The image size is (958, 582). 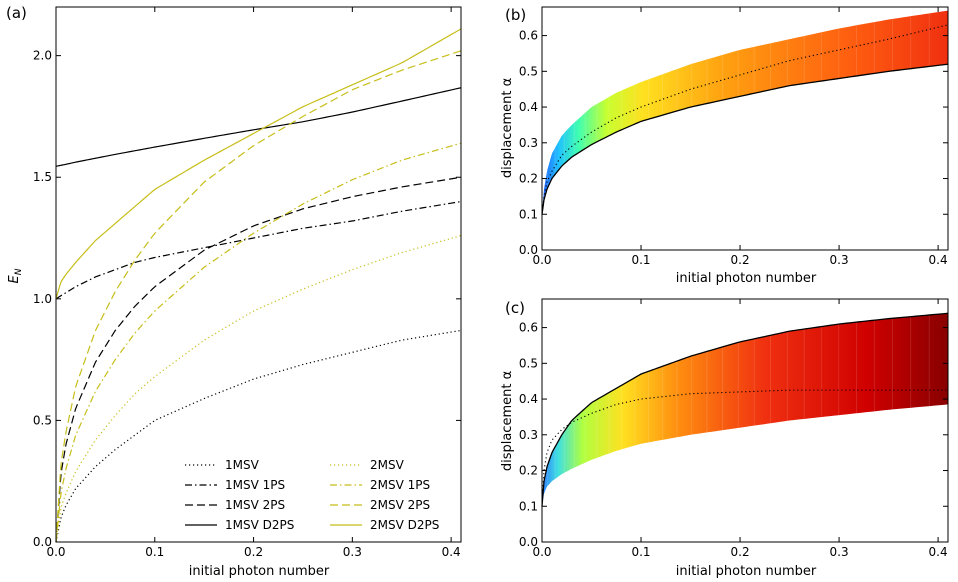 I want to click on panel-a-ytick-label: 2.0, so click(x=42, y=56).